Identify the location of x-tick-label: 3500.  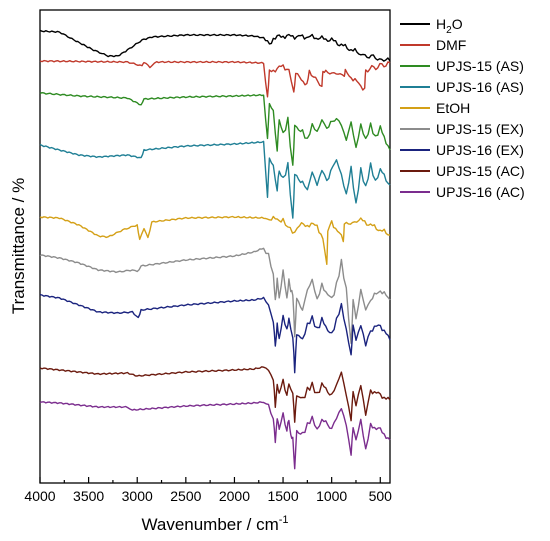
(88, 496).